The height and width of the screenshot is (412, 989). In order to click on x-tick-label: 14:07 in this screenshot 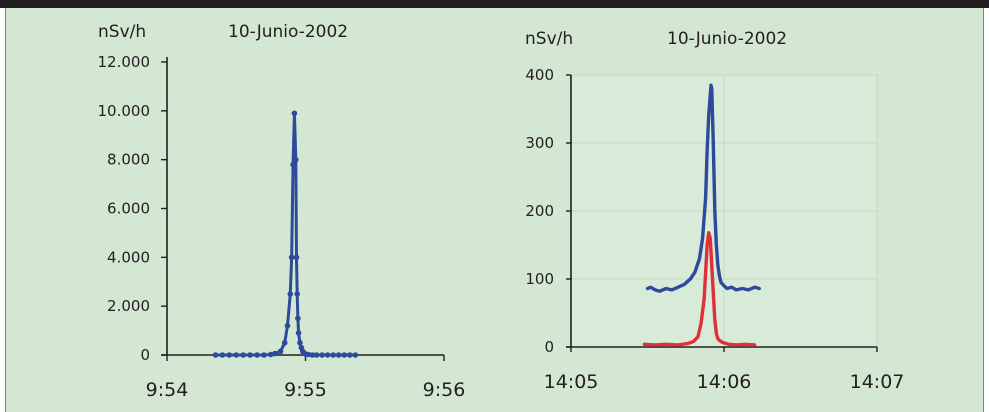, I will do `click(877, 382)`.